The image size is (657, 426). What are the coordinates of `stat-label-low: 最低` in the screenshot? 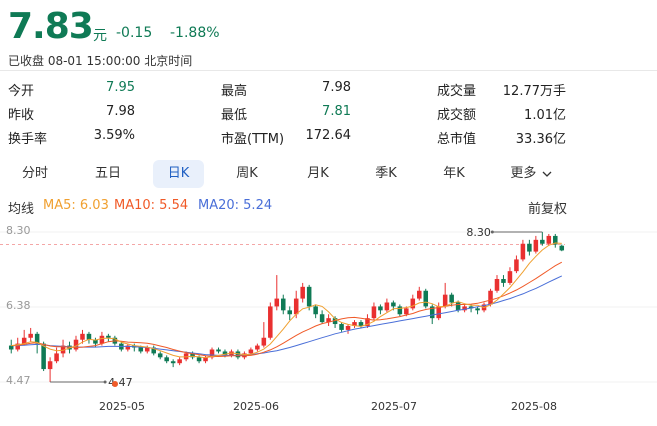 It's located at (234, 115).